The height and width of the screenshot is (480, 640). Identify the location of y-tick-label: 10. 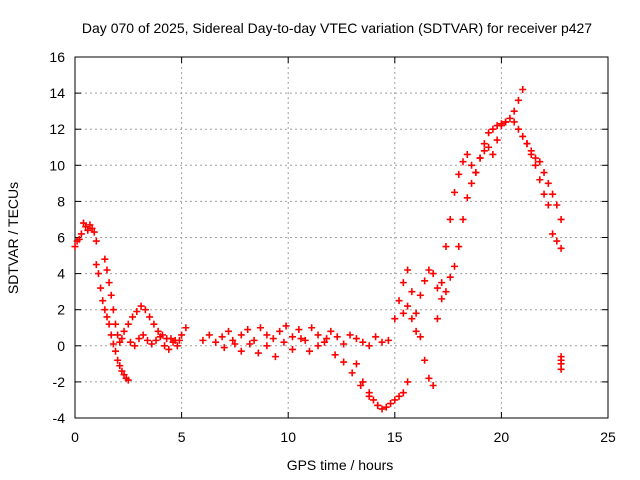
(57, 165).